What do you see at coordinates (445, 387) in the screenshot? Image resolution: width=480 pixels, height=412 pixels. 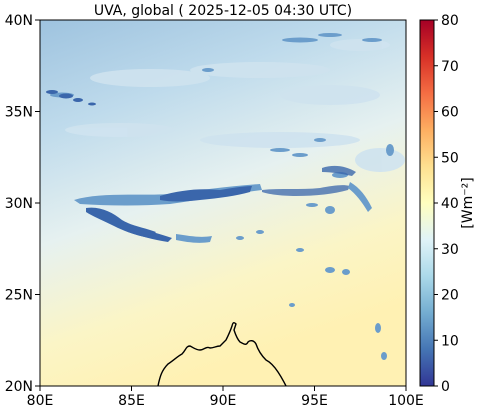 I see `colorbar-tick-label: 0` at bounding box center [445, 387].